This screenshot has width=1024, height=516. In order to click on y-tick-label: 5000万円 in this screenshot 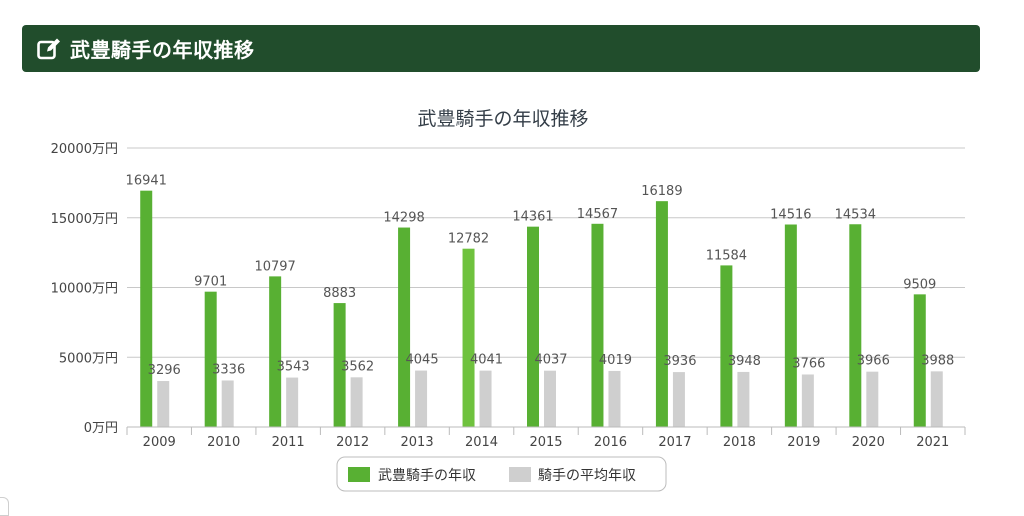, I will do `click(88, 358)`.